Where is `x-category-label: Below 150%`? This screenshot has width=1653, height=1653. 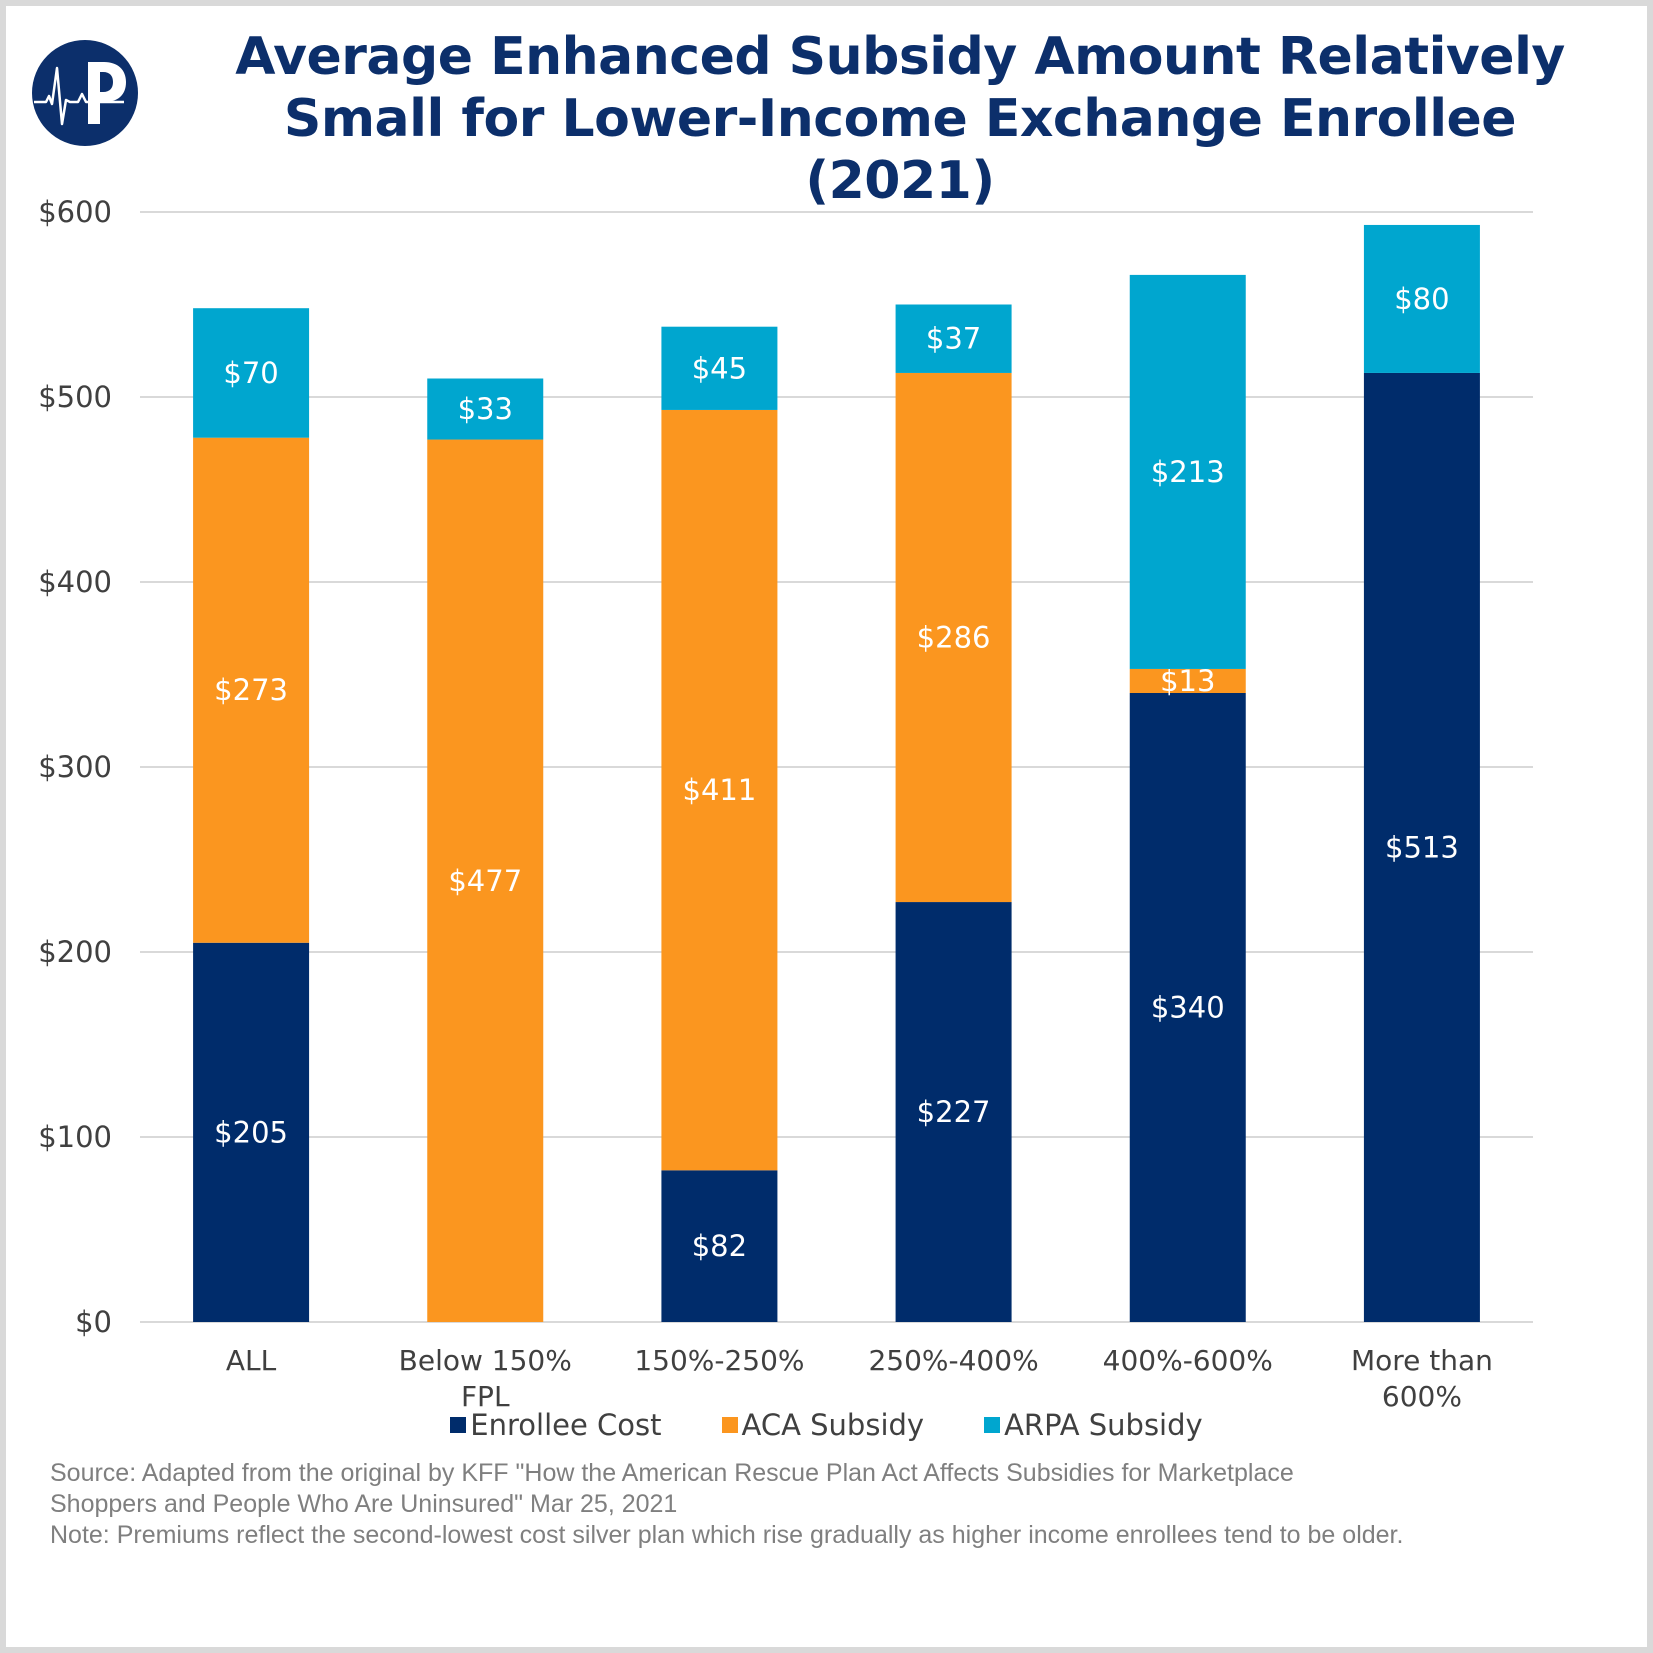 x-category-label: Below 150% is located at coordinates (485, 1360).